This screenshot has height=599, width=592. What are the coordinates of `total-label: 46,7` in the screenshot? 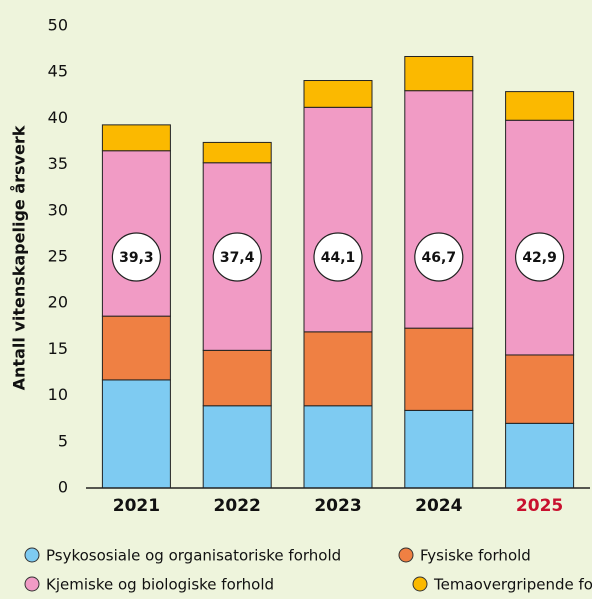 It's located at (439, 258).